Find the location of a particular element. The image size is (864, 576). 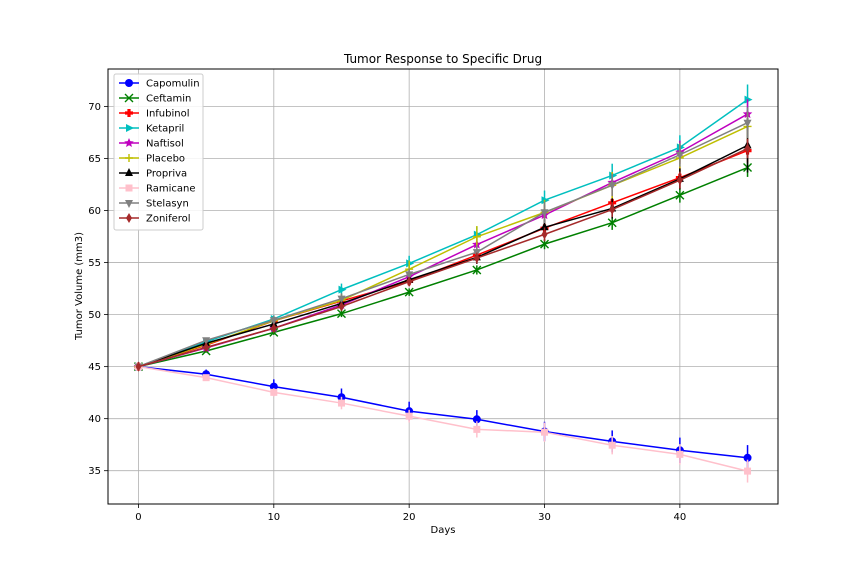

legend-label-ramicane: Ramicane is located at coordinates (171, 189).